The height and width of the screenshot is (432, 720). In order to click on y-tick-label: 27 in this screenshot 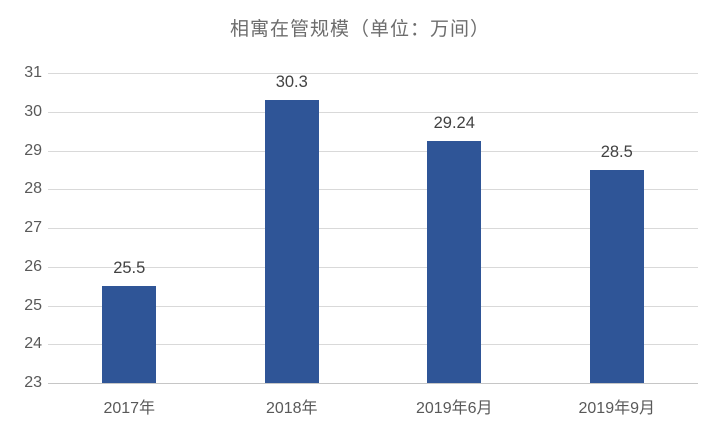, I will do `click(33, 227)`.